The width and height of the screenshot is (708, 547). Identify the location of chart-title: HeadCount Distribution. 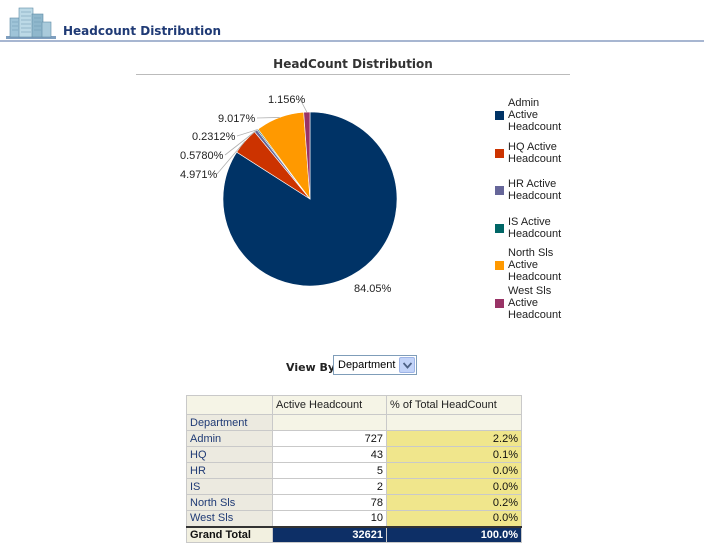
(353, 64).